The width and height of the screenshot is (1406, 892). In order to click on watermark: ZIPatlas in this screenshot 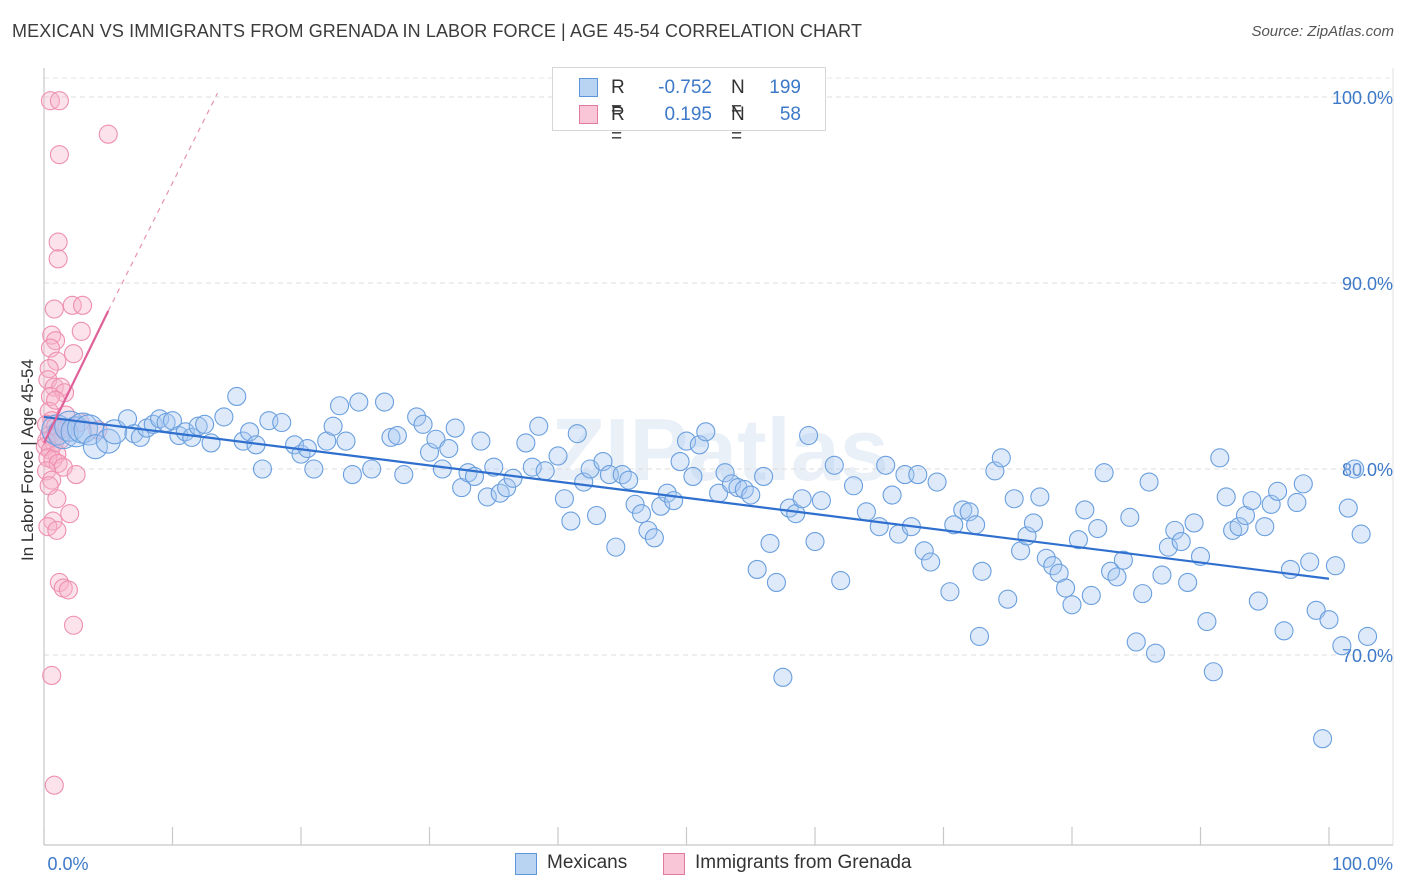, I will do `click(719, 449)`.